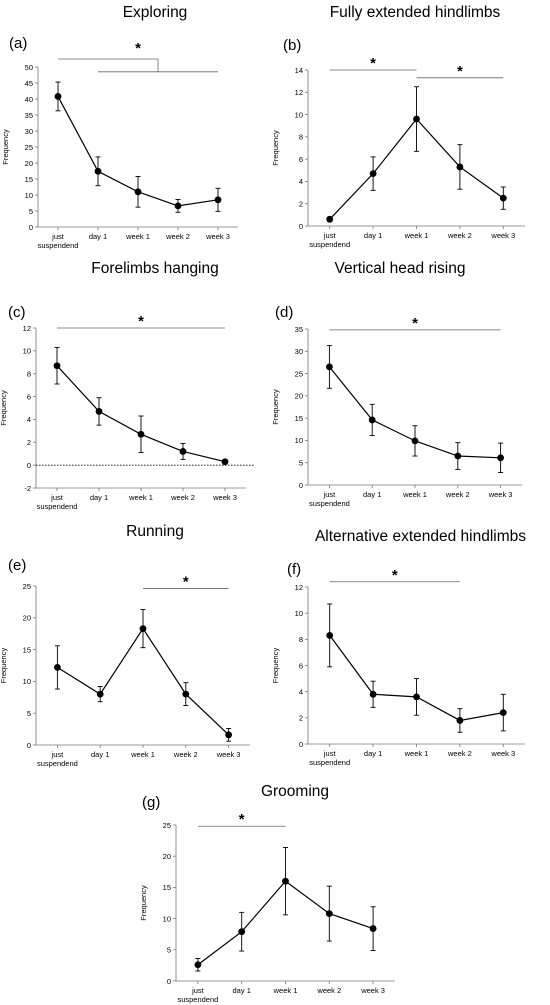 This screenshot has width=550, height=1005. Describe the element at coordinates (155, 531) in the screenshot. I see `panel-title: Running` at that location.